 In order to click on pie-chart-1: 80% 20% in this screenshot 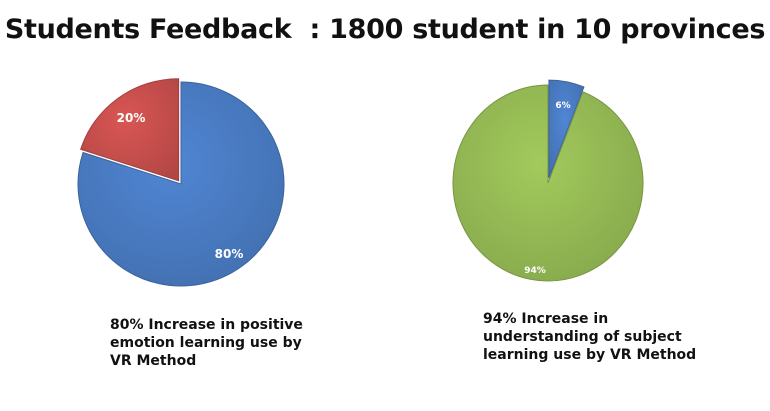, I will do `click(181, 182)`.